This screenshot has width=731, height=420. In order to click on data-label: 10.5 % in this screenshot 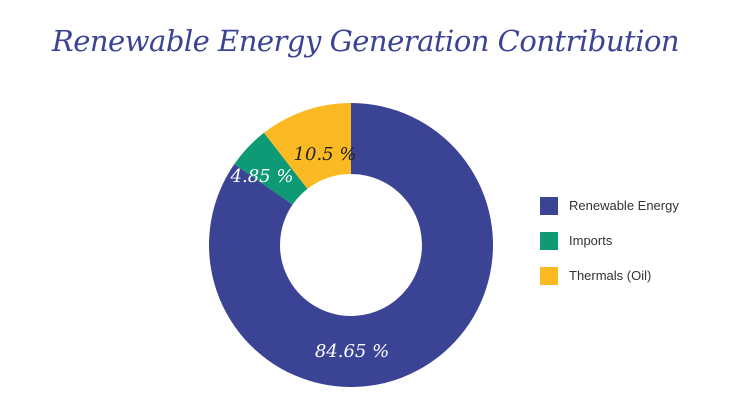, I will do `click(325, 154)`.